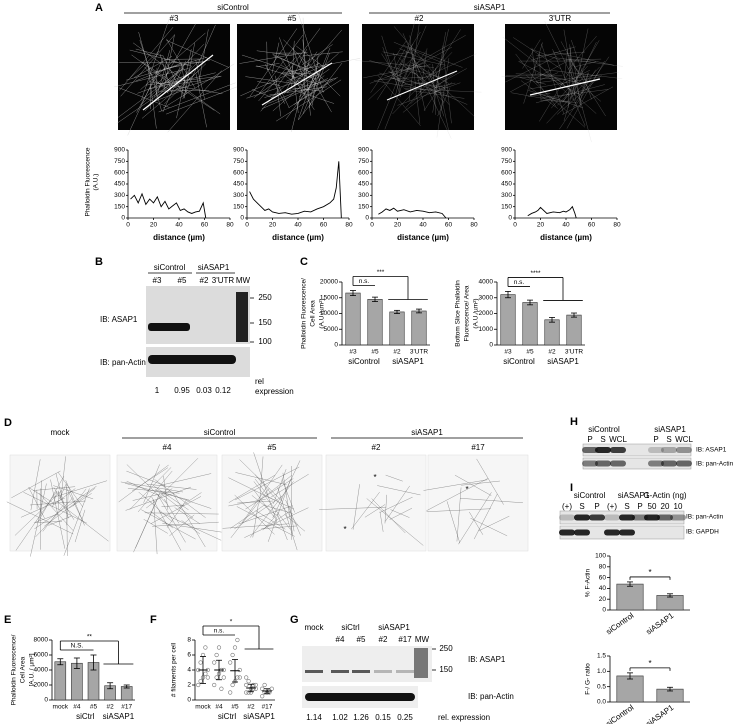  What do you see at coordinates (490, 7) in the screenshot?
I see `group-label: siASAP1` at bounding box center [490, 7].